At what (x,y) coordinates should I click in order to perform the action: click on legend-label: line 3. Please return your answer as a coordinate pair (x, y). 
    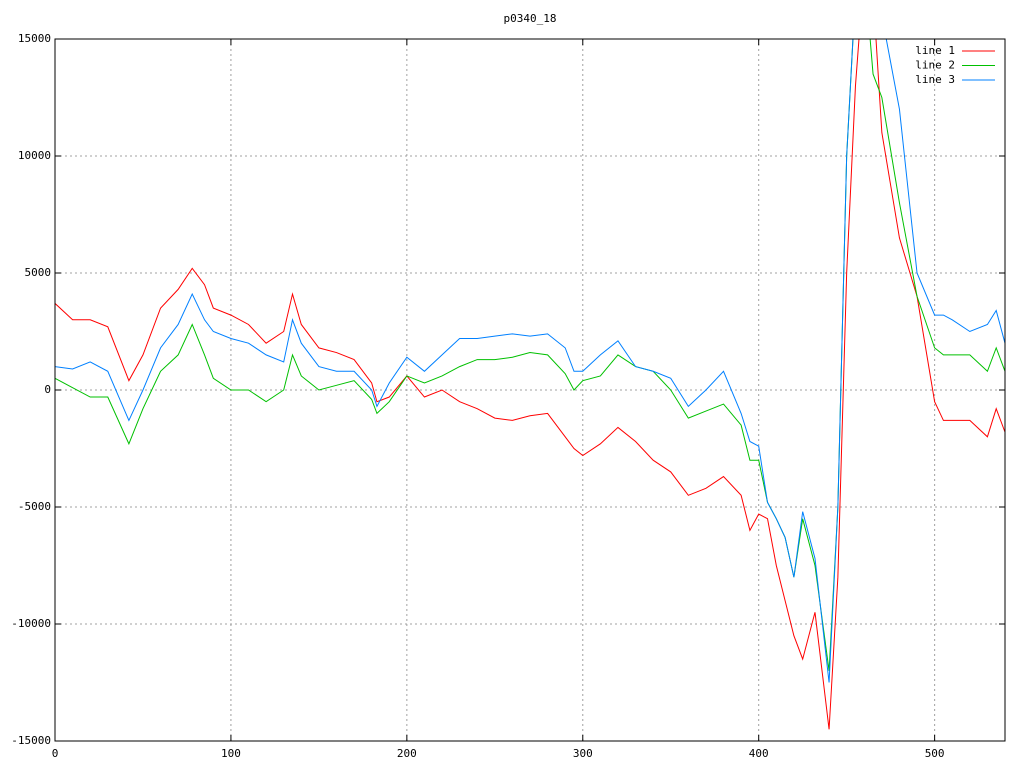
    Looking at the image, I should click on (935, 79).